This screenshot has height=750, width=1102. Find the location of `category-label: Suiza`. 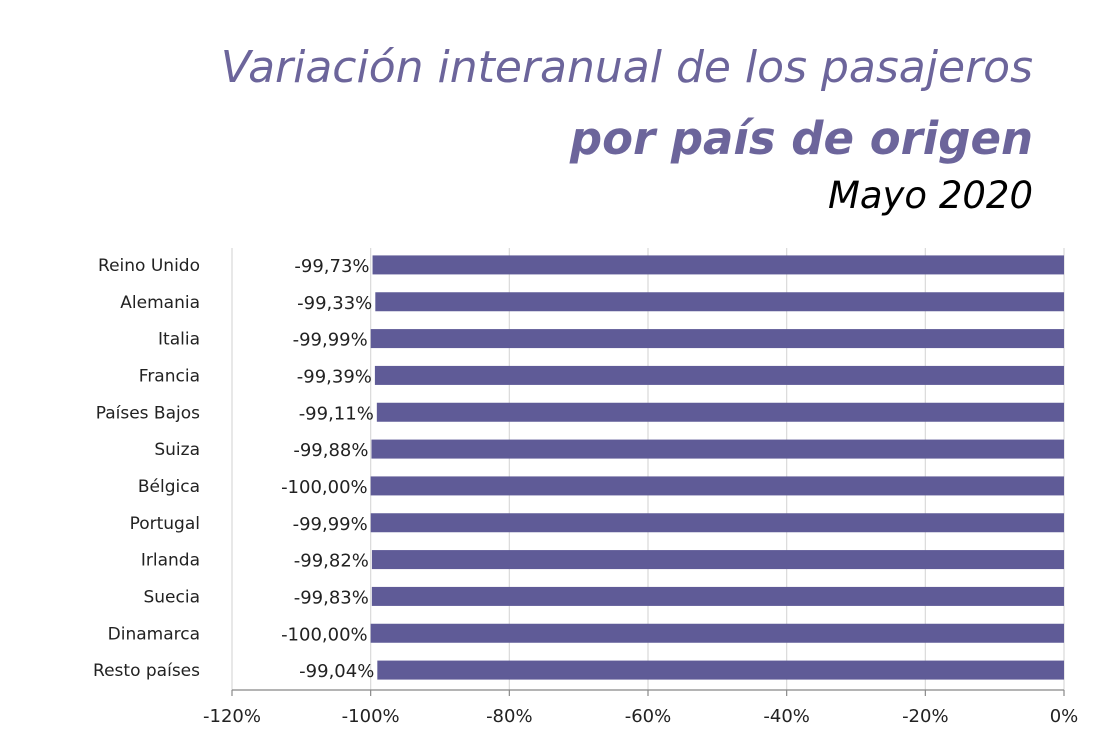

category-label: Suiza is located at coordinates (177, 450).